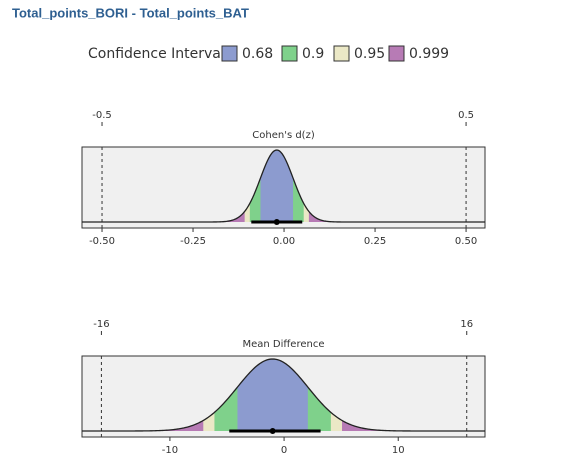 Image resolution: width=580 pixels, height=457 pixels. Describe the element at coordinates (398, 450) in the screenshot. I see `x-tick-label: 10` at that location.